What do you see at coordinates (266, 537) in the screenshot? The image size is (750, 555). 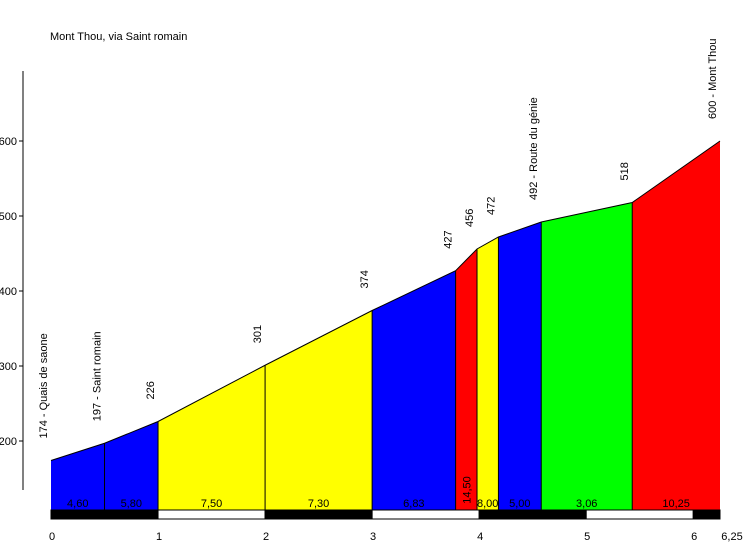 I see `x-tick-label: 2` at bounding box center [266, 537].